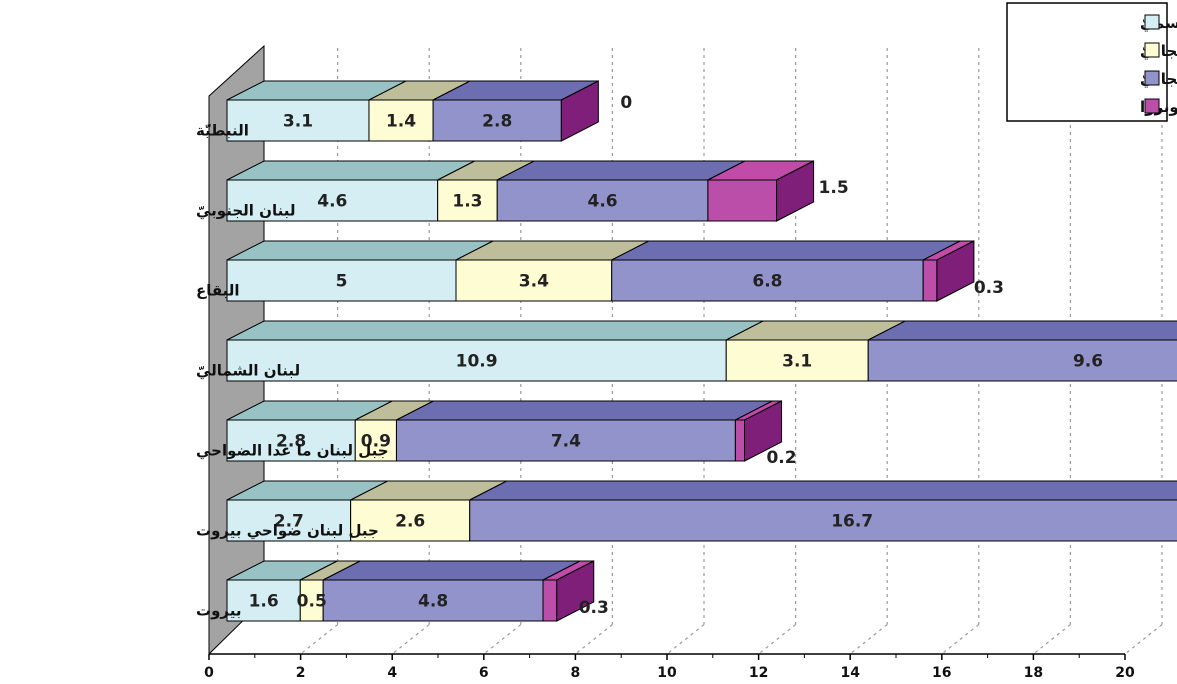  Describe the element at coordinates (222, 131) in the screenshot. I see `category-label: النبطيّة` at that location.